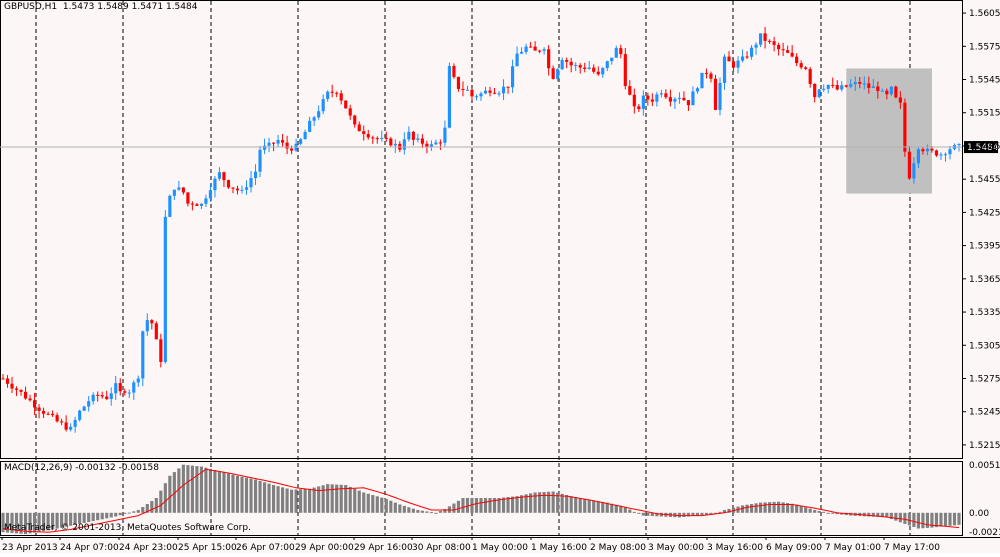  What do you see at coordinates (889, 131) in the screenshot?
I see `highlight-rectangle` at bounding box center [889, 131].